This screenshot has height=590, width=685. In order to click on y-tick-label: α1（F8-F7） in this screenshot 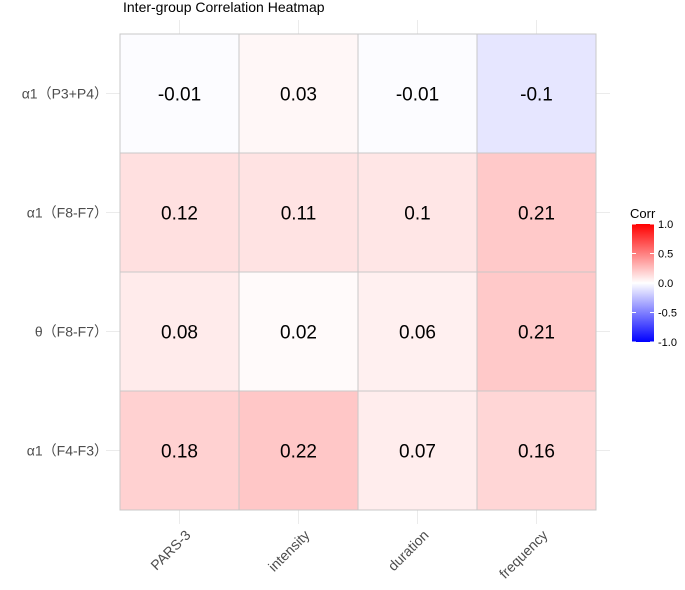, I will do `click(67, 213)`.